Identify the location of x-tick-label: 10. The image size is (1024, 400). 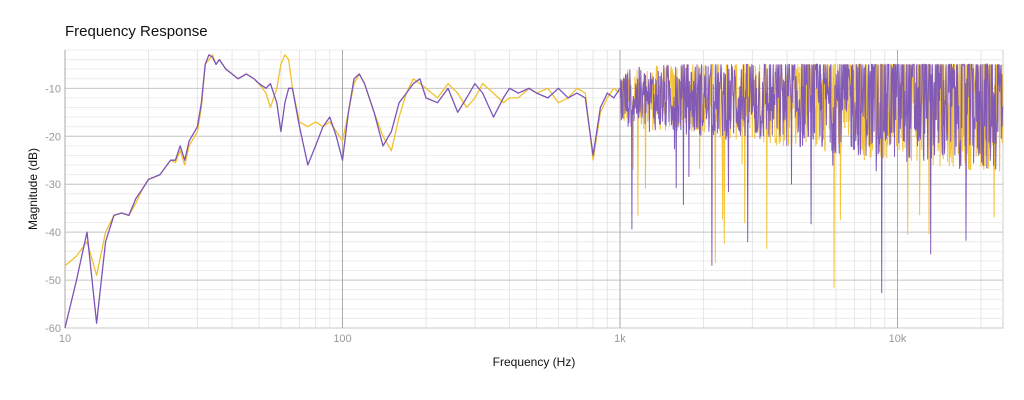
(65, 339).